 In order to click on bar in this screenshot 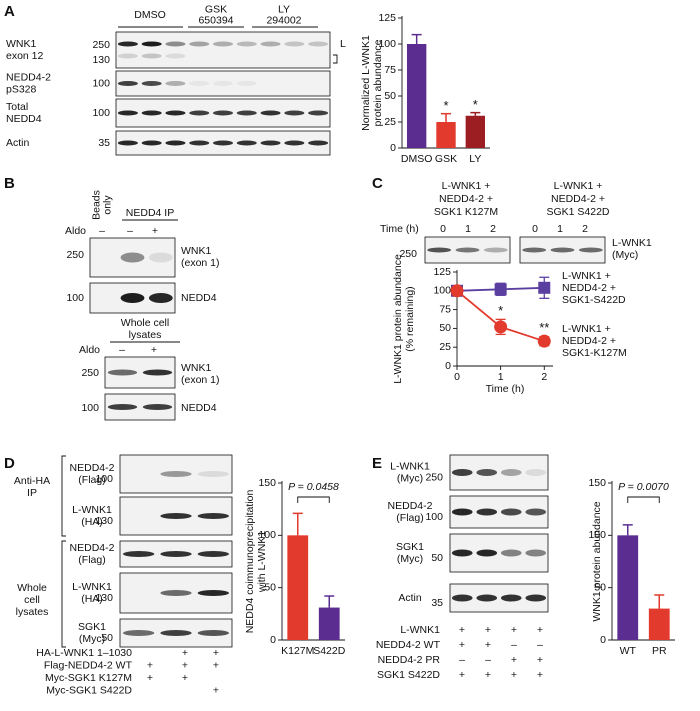, I will do `click(298, 587)`.